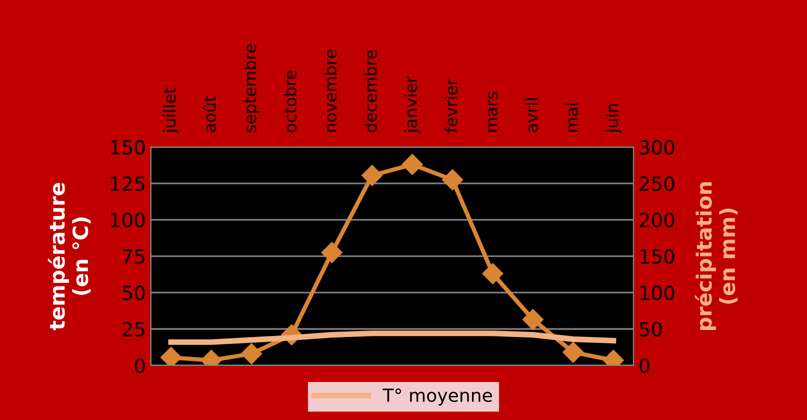 Image resolution: width=807 pixels, height=420 pixels. Describe the element at coordinates (613, 119) in the screenshot. I see `x-tick-label: juin` at that location.